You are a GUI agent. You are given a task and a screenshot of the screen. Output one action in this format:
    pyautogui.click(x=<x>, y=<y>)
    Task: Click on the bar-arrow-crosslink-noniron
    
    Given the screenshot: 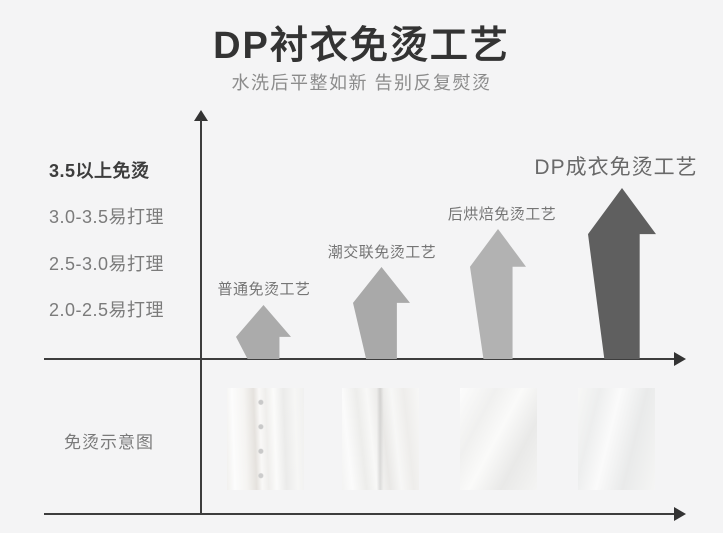 What is the action you would take?
    pyautogui.click(x=381, y=313)
    